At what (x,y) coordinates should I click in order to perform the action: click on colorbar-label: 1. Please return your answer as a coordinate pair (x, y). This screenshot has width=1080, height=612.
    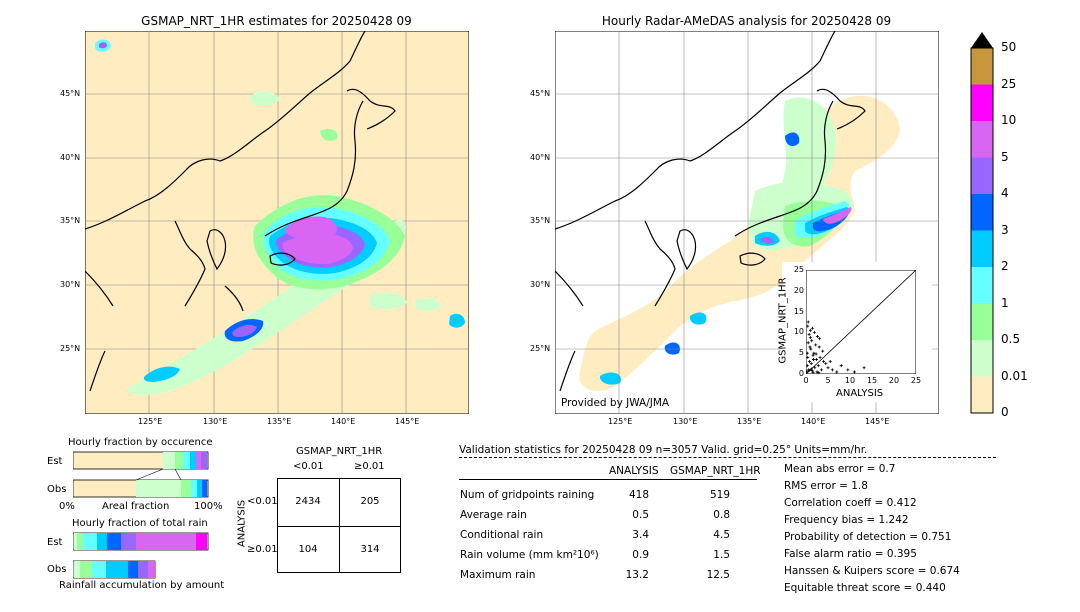
    Looking at the image, I should click on (1005, 302).